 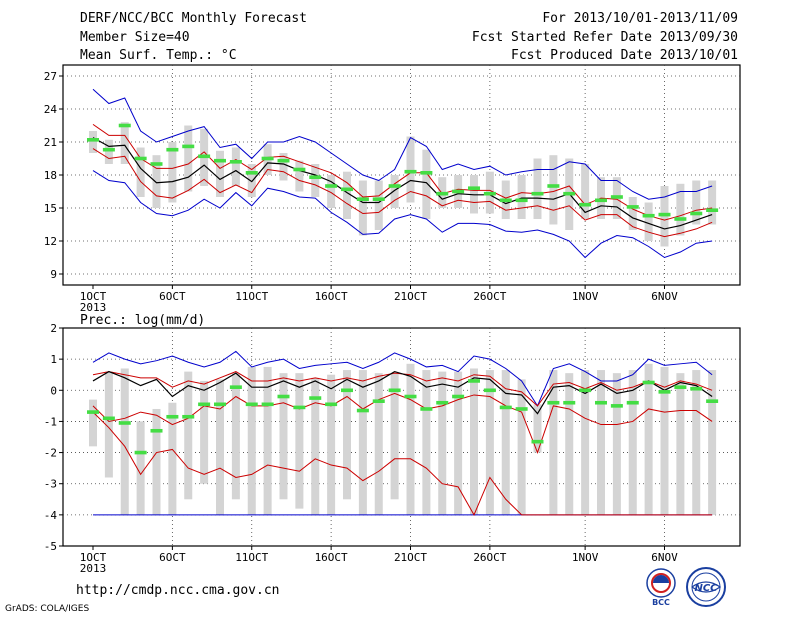 I want to click on precipitation-x-tick-label: 6OCT, so click(x=172, y=557).